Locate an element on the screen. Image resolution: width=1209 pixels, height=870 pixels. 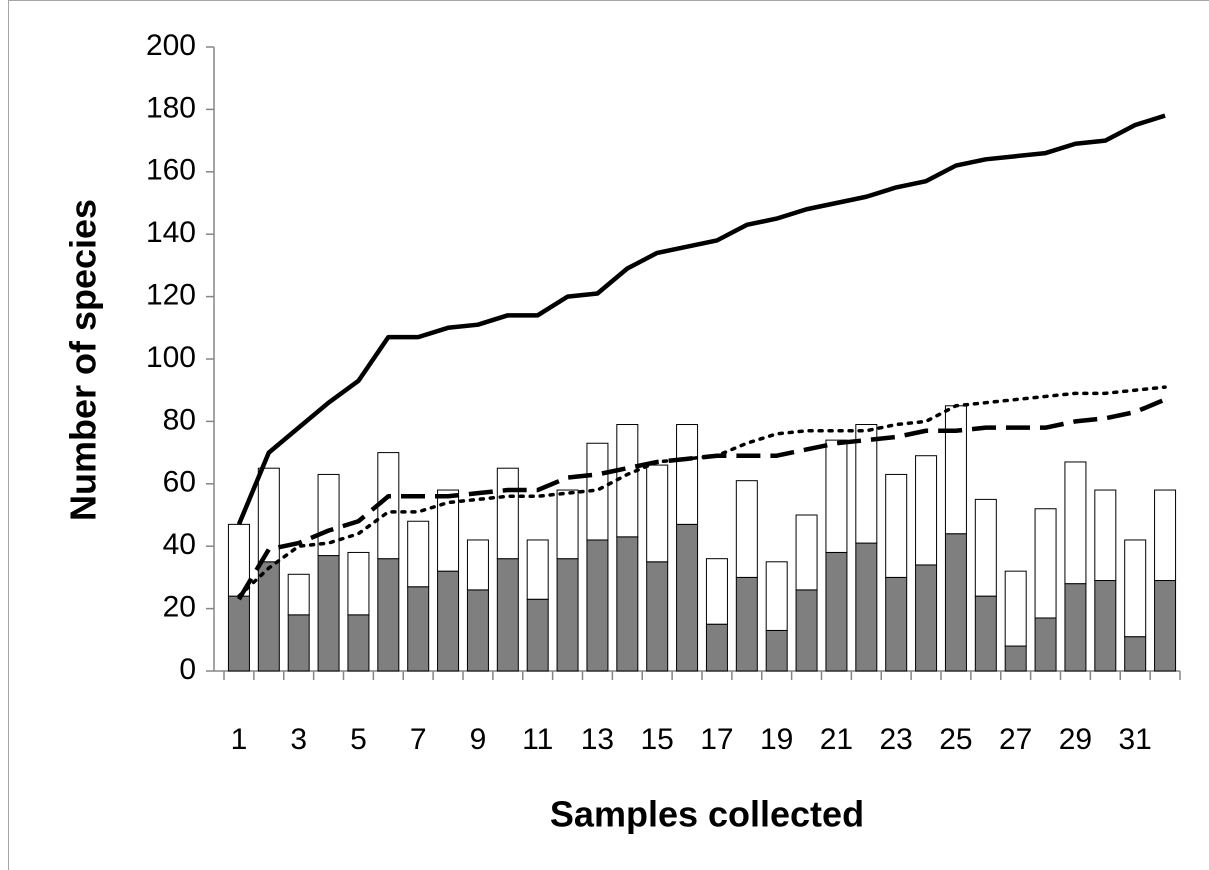
x-tick-label: 7 is located at coordinates (418, 739).